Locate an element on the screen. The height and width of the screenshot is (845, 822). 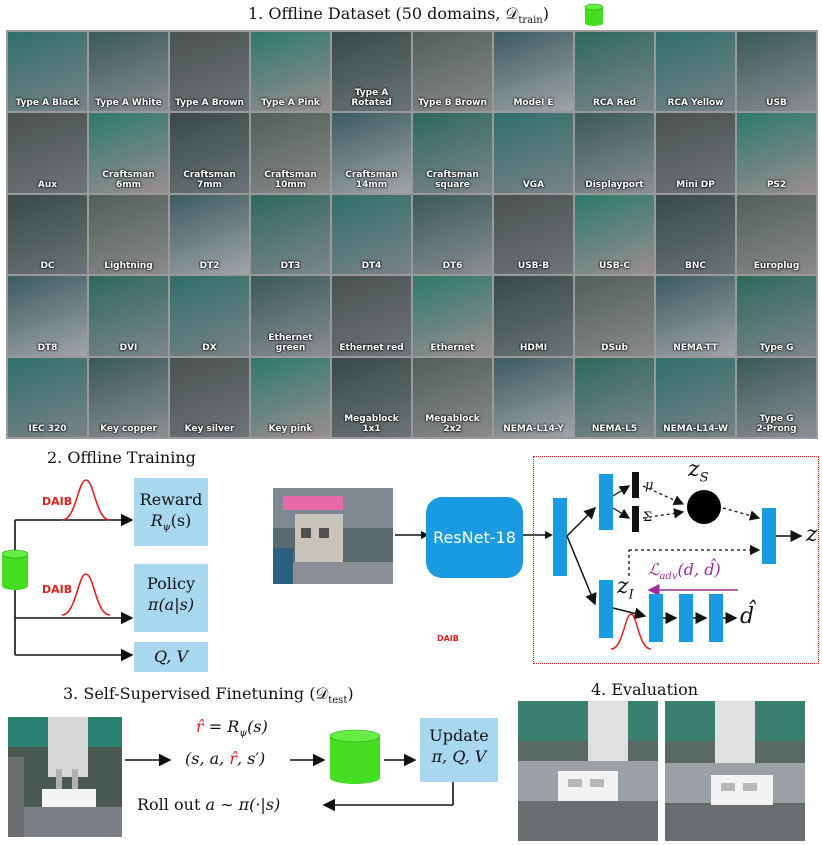
dataset-tile: USB is located at coordinates (776, 72).